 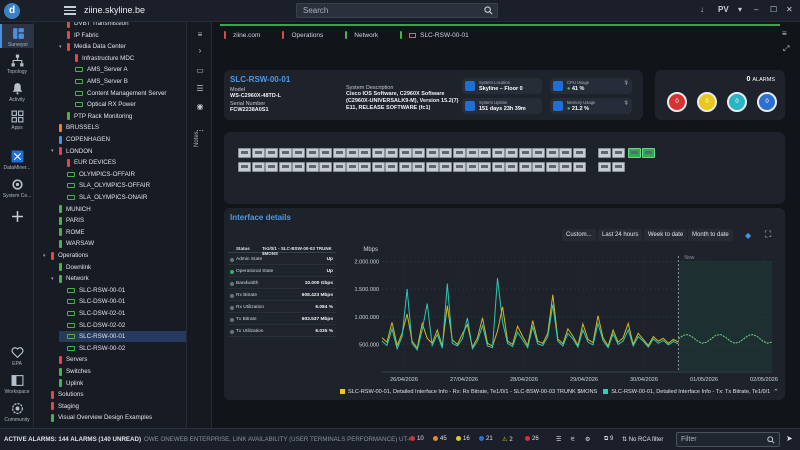 I want to click on breadcrumb-item: Network, so click(x=361, y=35).